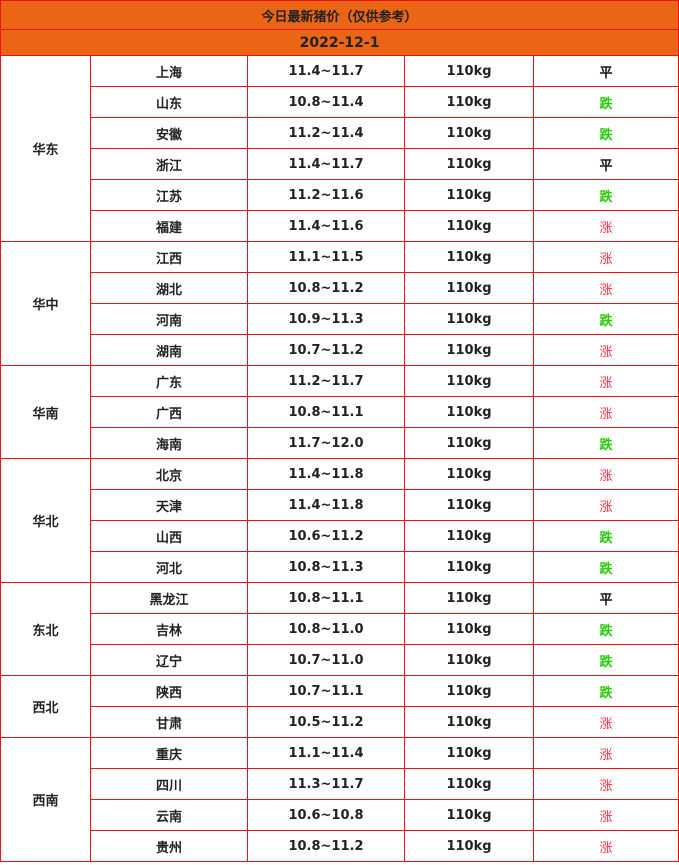 The image size is (679, 865). I want to click on table-row: 华中 江西 11.1~11.5 110kg 涨, so click(339, 303).